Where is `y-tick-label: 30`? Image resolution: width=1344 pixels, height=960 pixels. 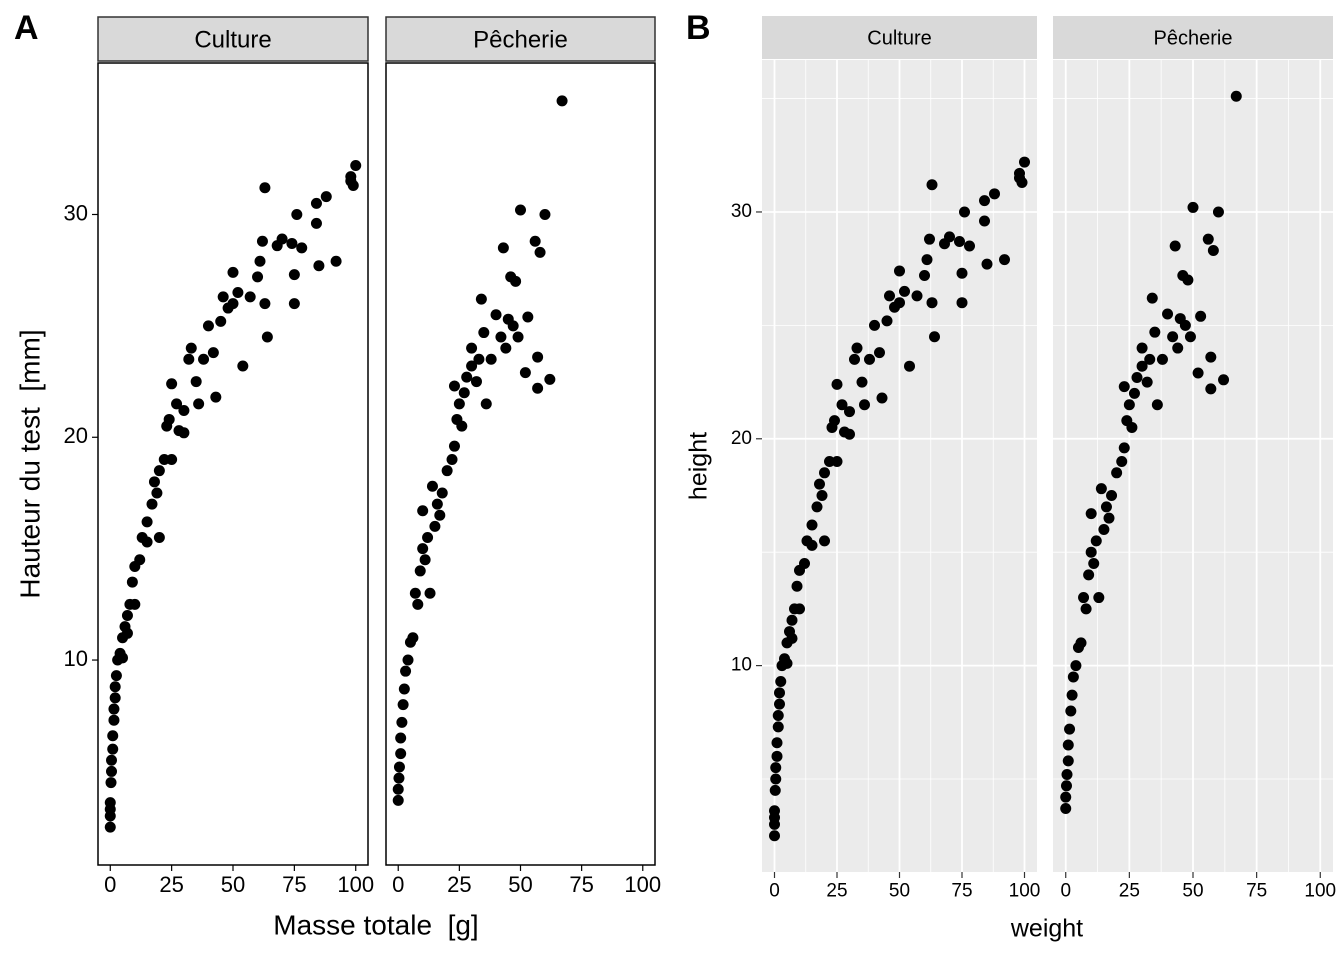
y-tick-label: 30 is located at coordinates (741, 211).